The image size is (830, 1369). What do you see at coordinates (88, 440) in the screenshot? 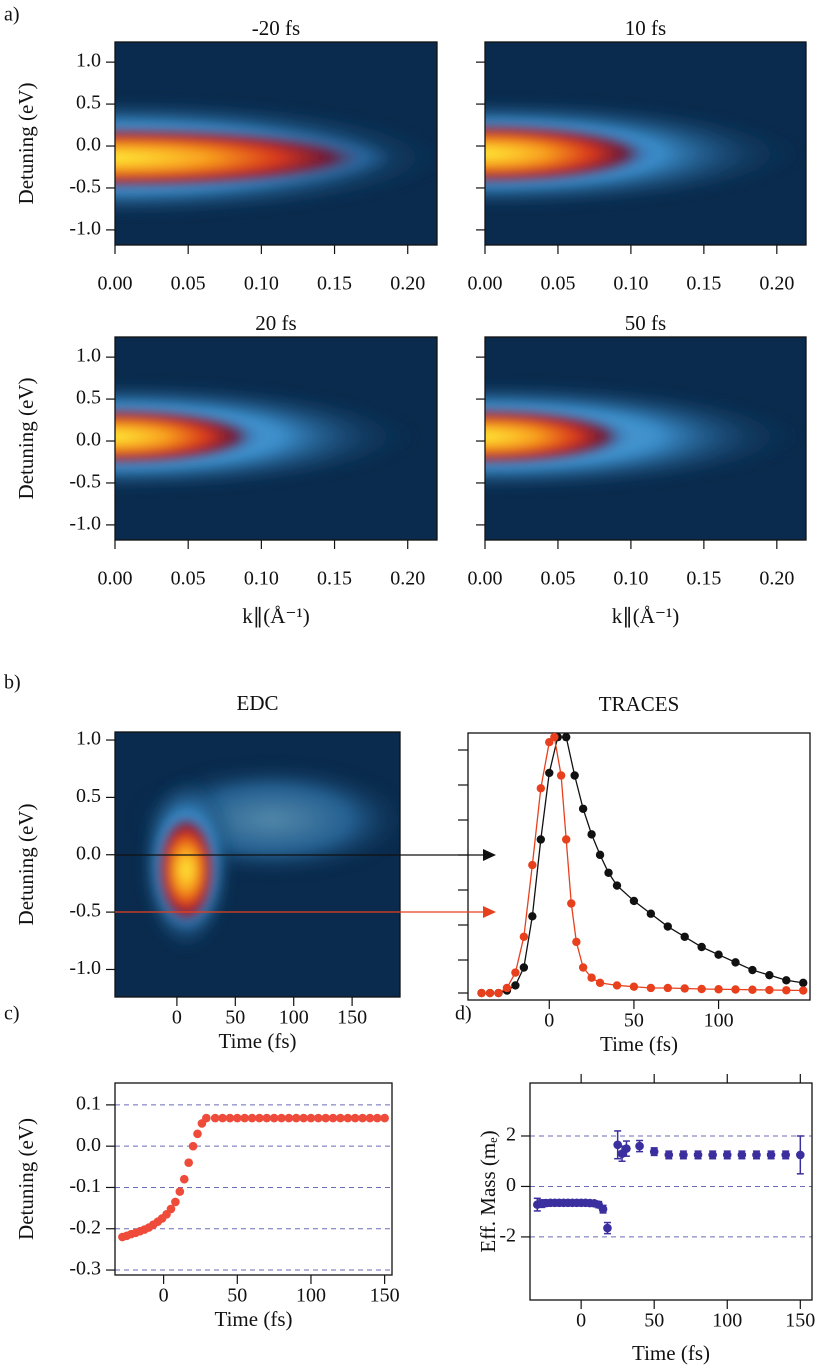
I see `y-tick-label: 0.0` at bounding box center [88, 440].